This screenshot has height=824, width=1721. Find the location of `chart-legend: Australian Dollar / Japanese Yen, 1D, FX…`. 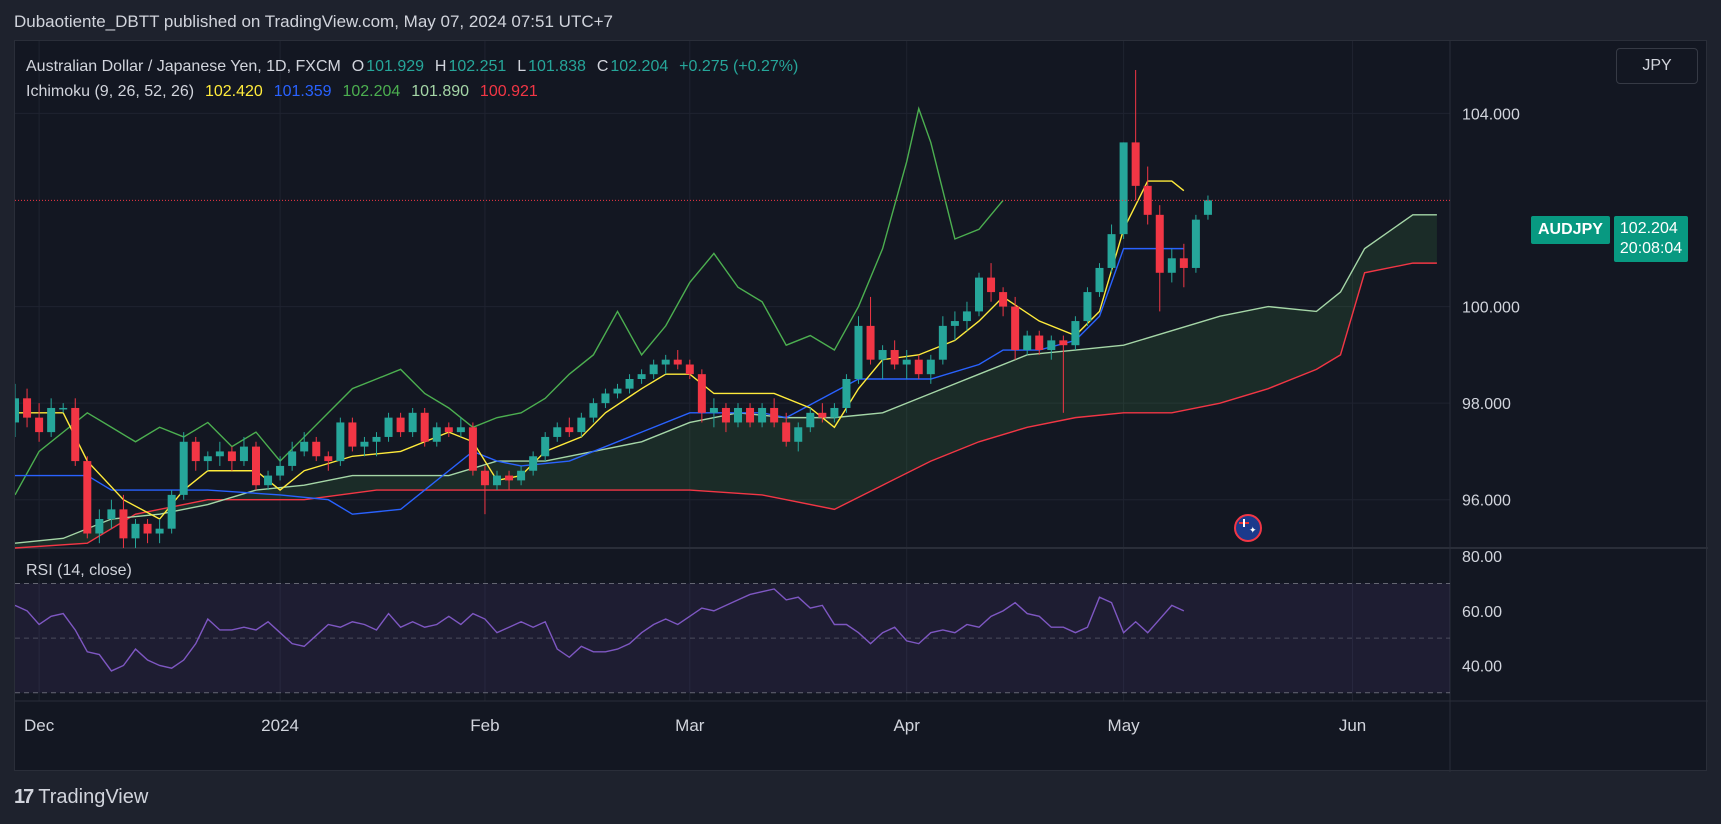

chart-legend: Australian Dollar / Japanese Yen, 1D, FX… is located at coordinates (413, 79).